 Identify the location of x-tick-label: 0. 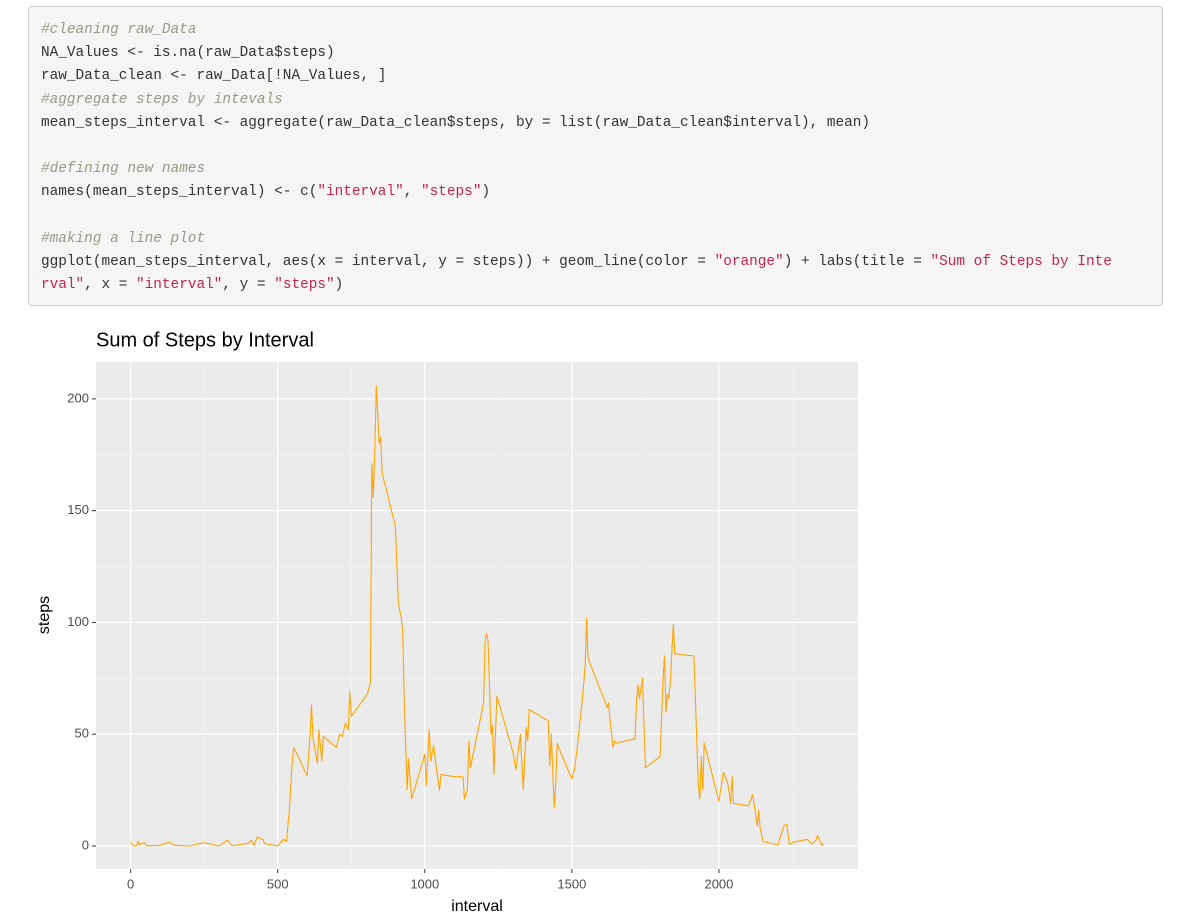
(130, 883).